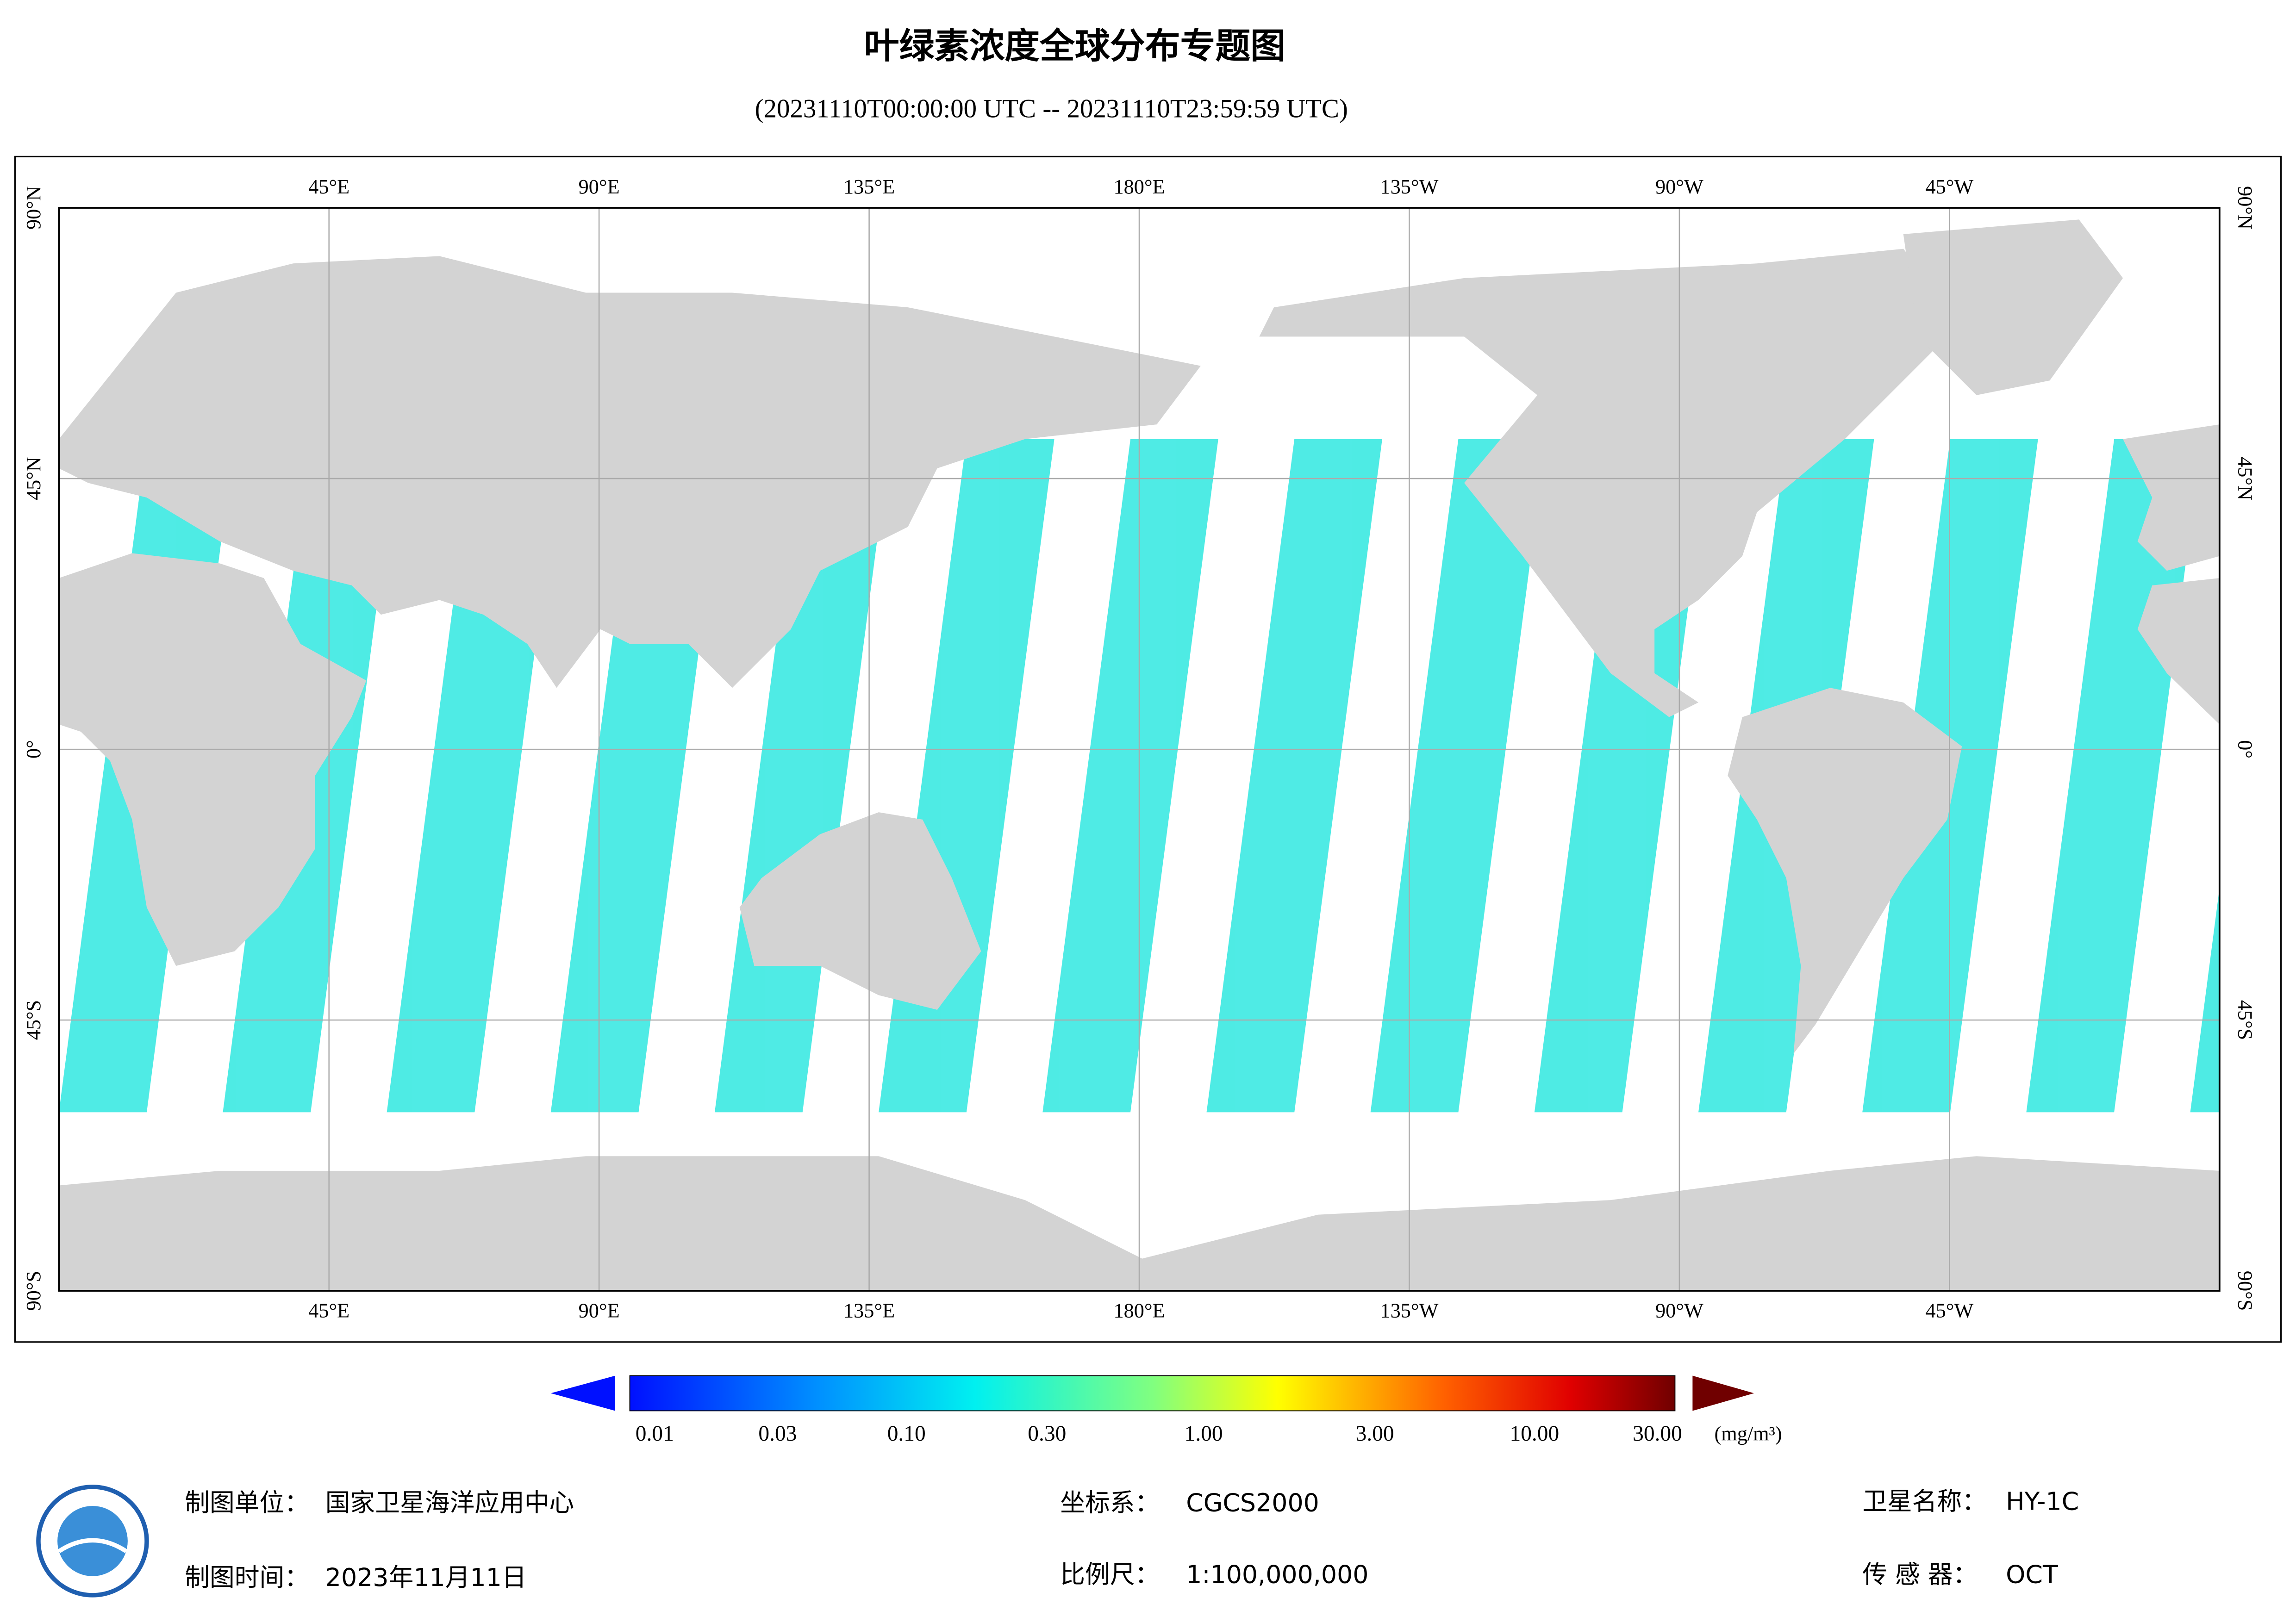 This screenshot has height=1623, width=2296. I want to click on footer-label: 比例尺：, so click(1110, 1574).